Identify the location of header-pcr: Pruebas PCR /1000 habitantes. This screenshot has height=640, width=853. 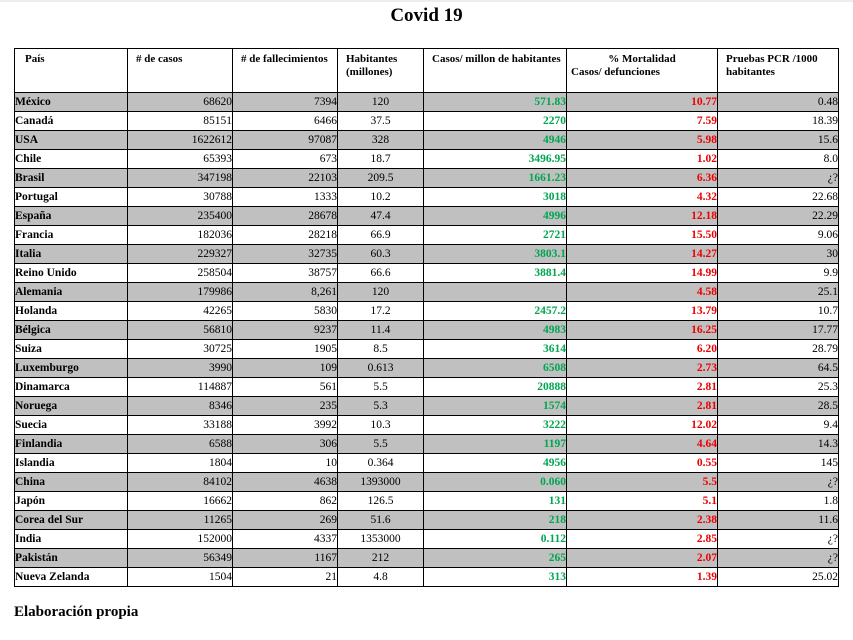
(778, 70).